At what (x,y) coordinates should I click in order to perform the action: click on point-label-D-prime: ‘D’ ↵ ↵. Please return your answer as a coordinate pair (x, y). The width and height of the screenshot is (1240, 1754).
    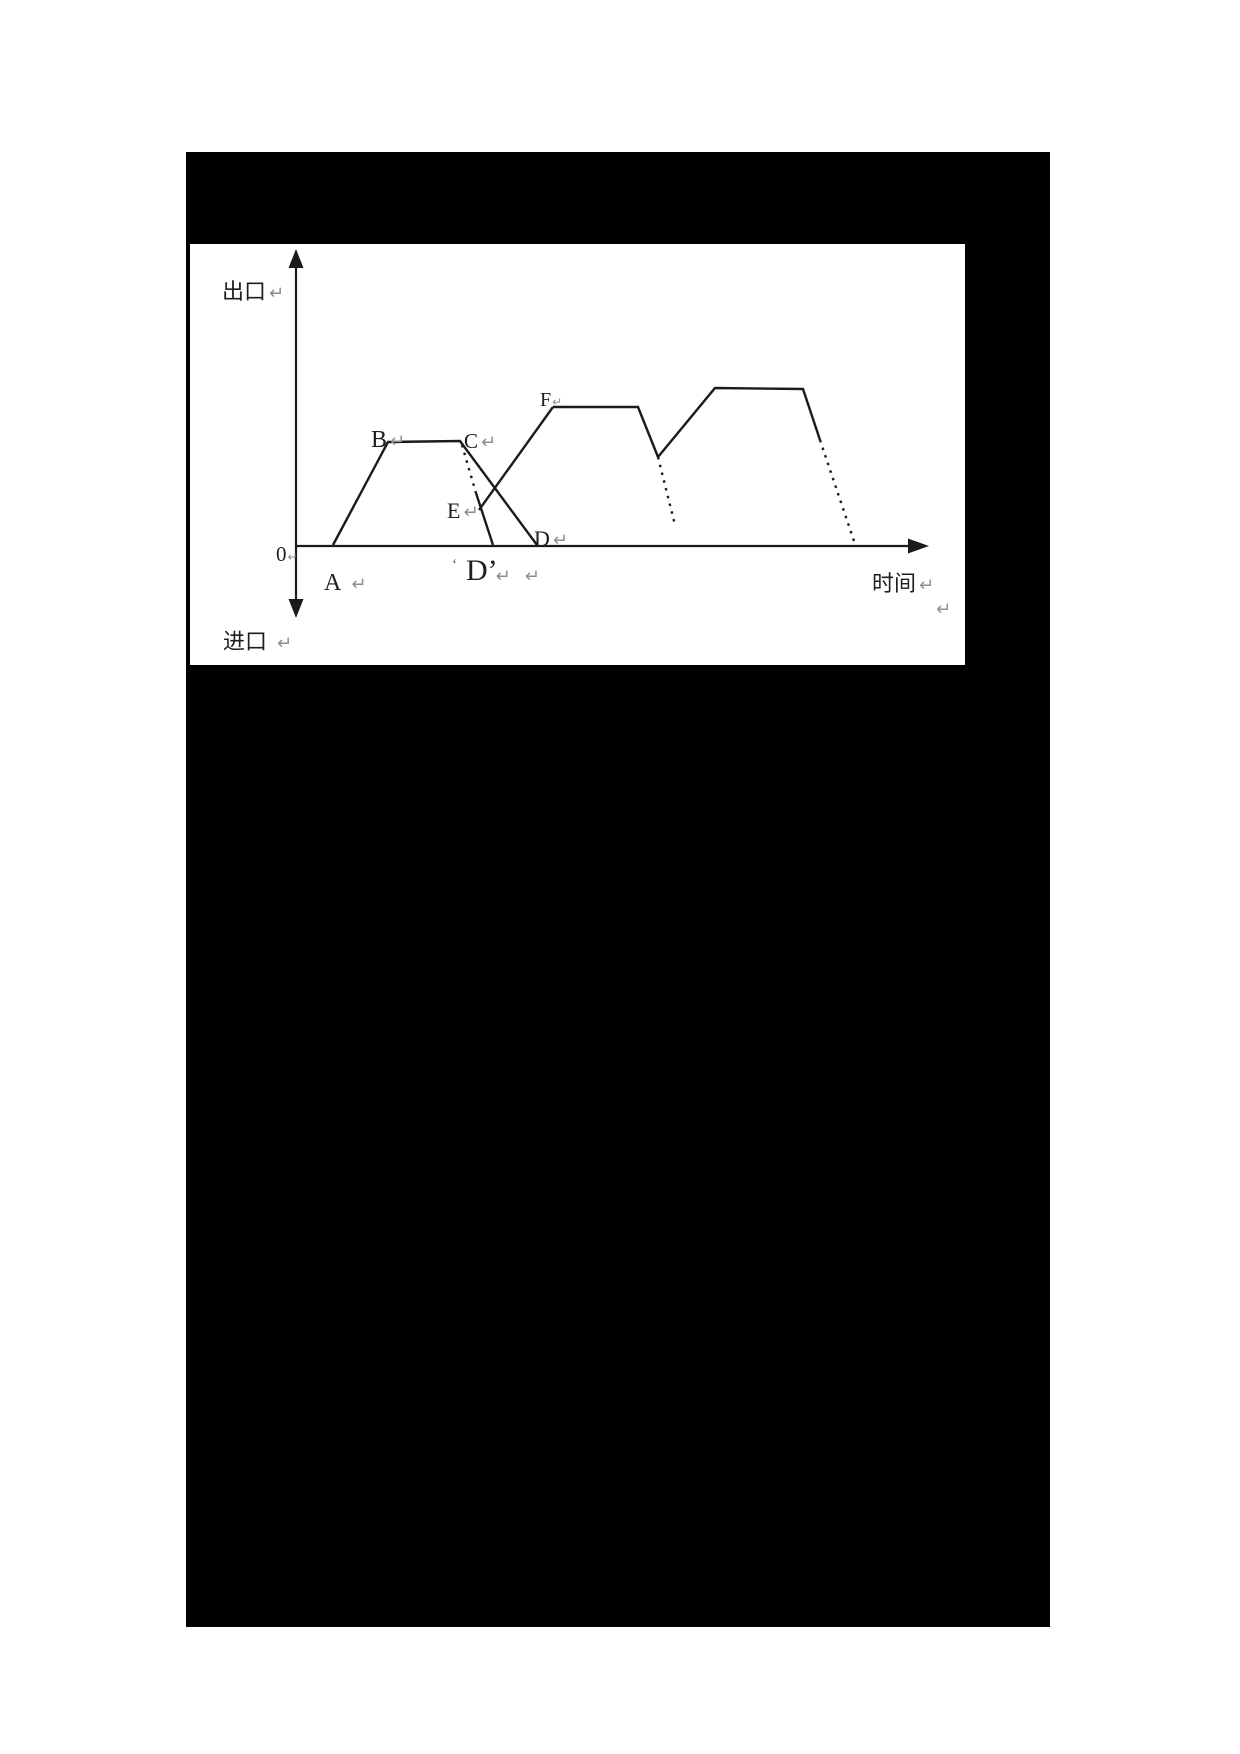
    Looking at the image, I should click on (496, 571).